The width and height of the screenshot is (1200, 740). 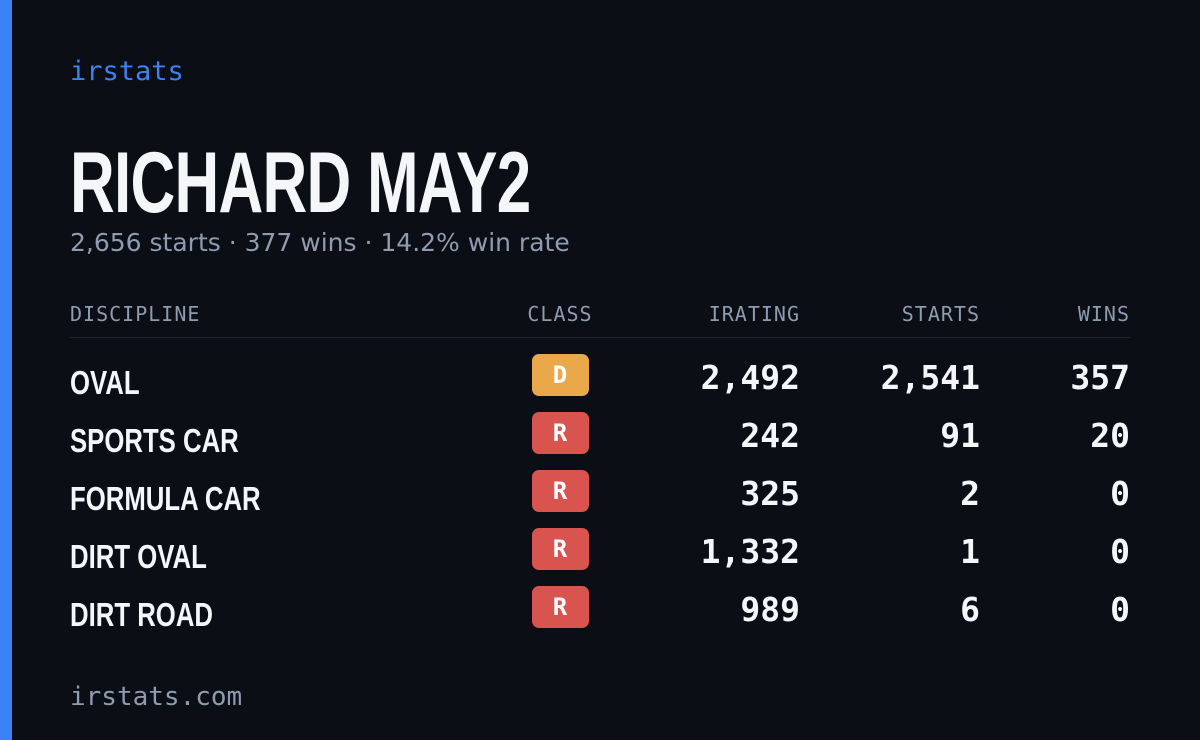 I want to click on irating: 989, so click(x=770, y=609).